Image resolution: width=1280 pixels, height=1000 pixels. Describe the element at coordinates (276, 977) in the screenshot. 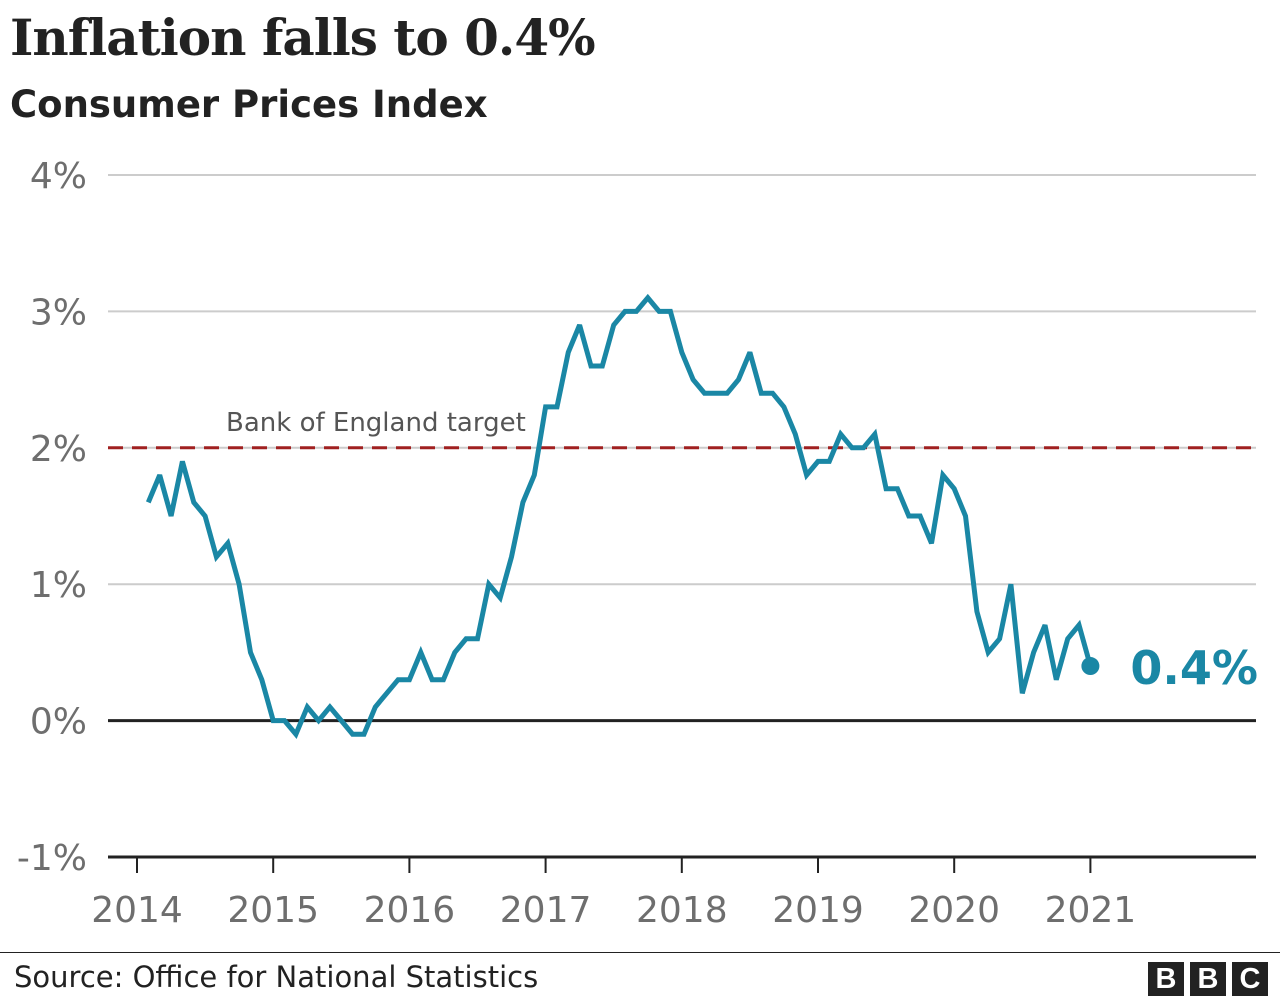

I see `source-note: Source: Office for National Statistics` at that location.